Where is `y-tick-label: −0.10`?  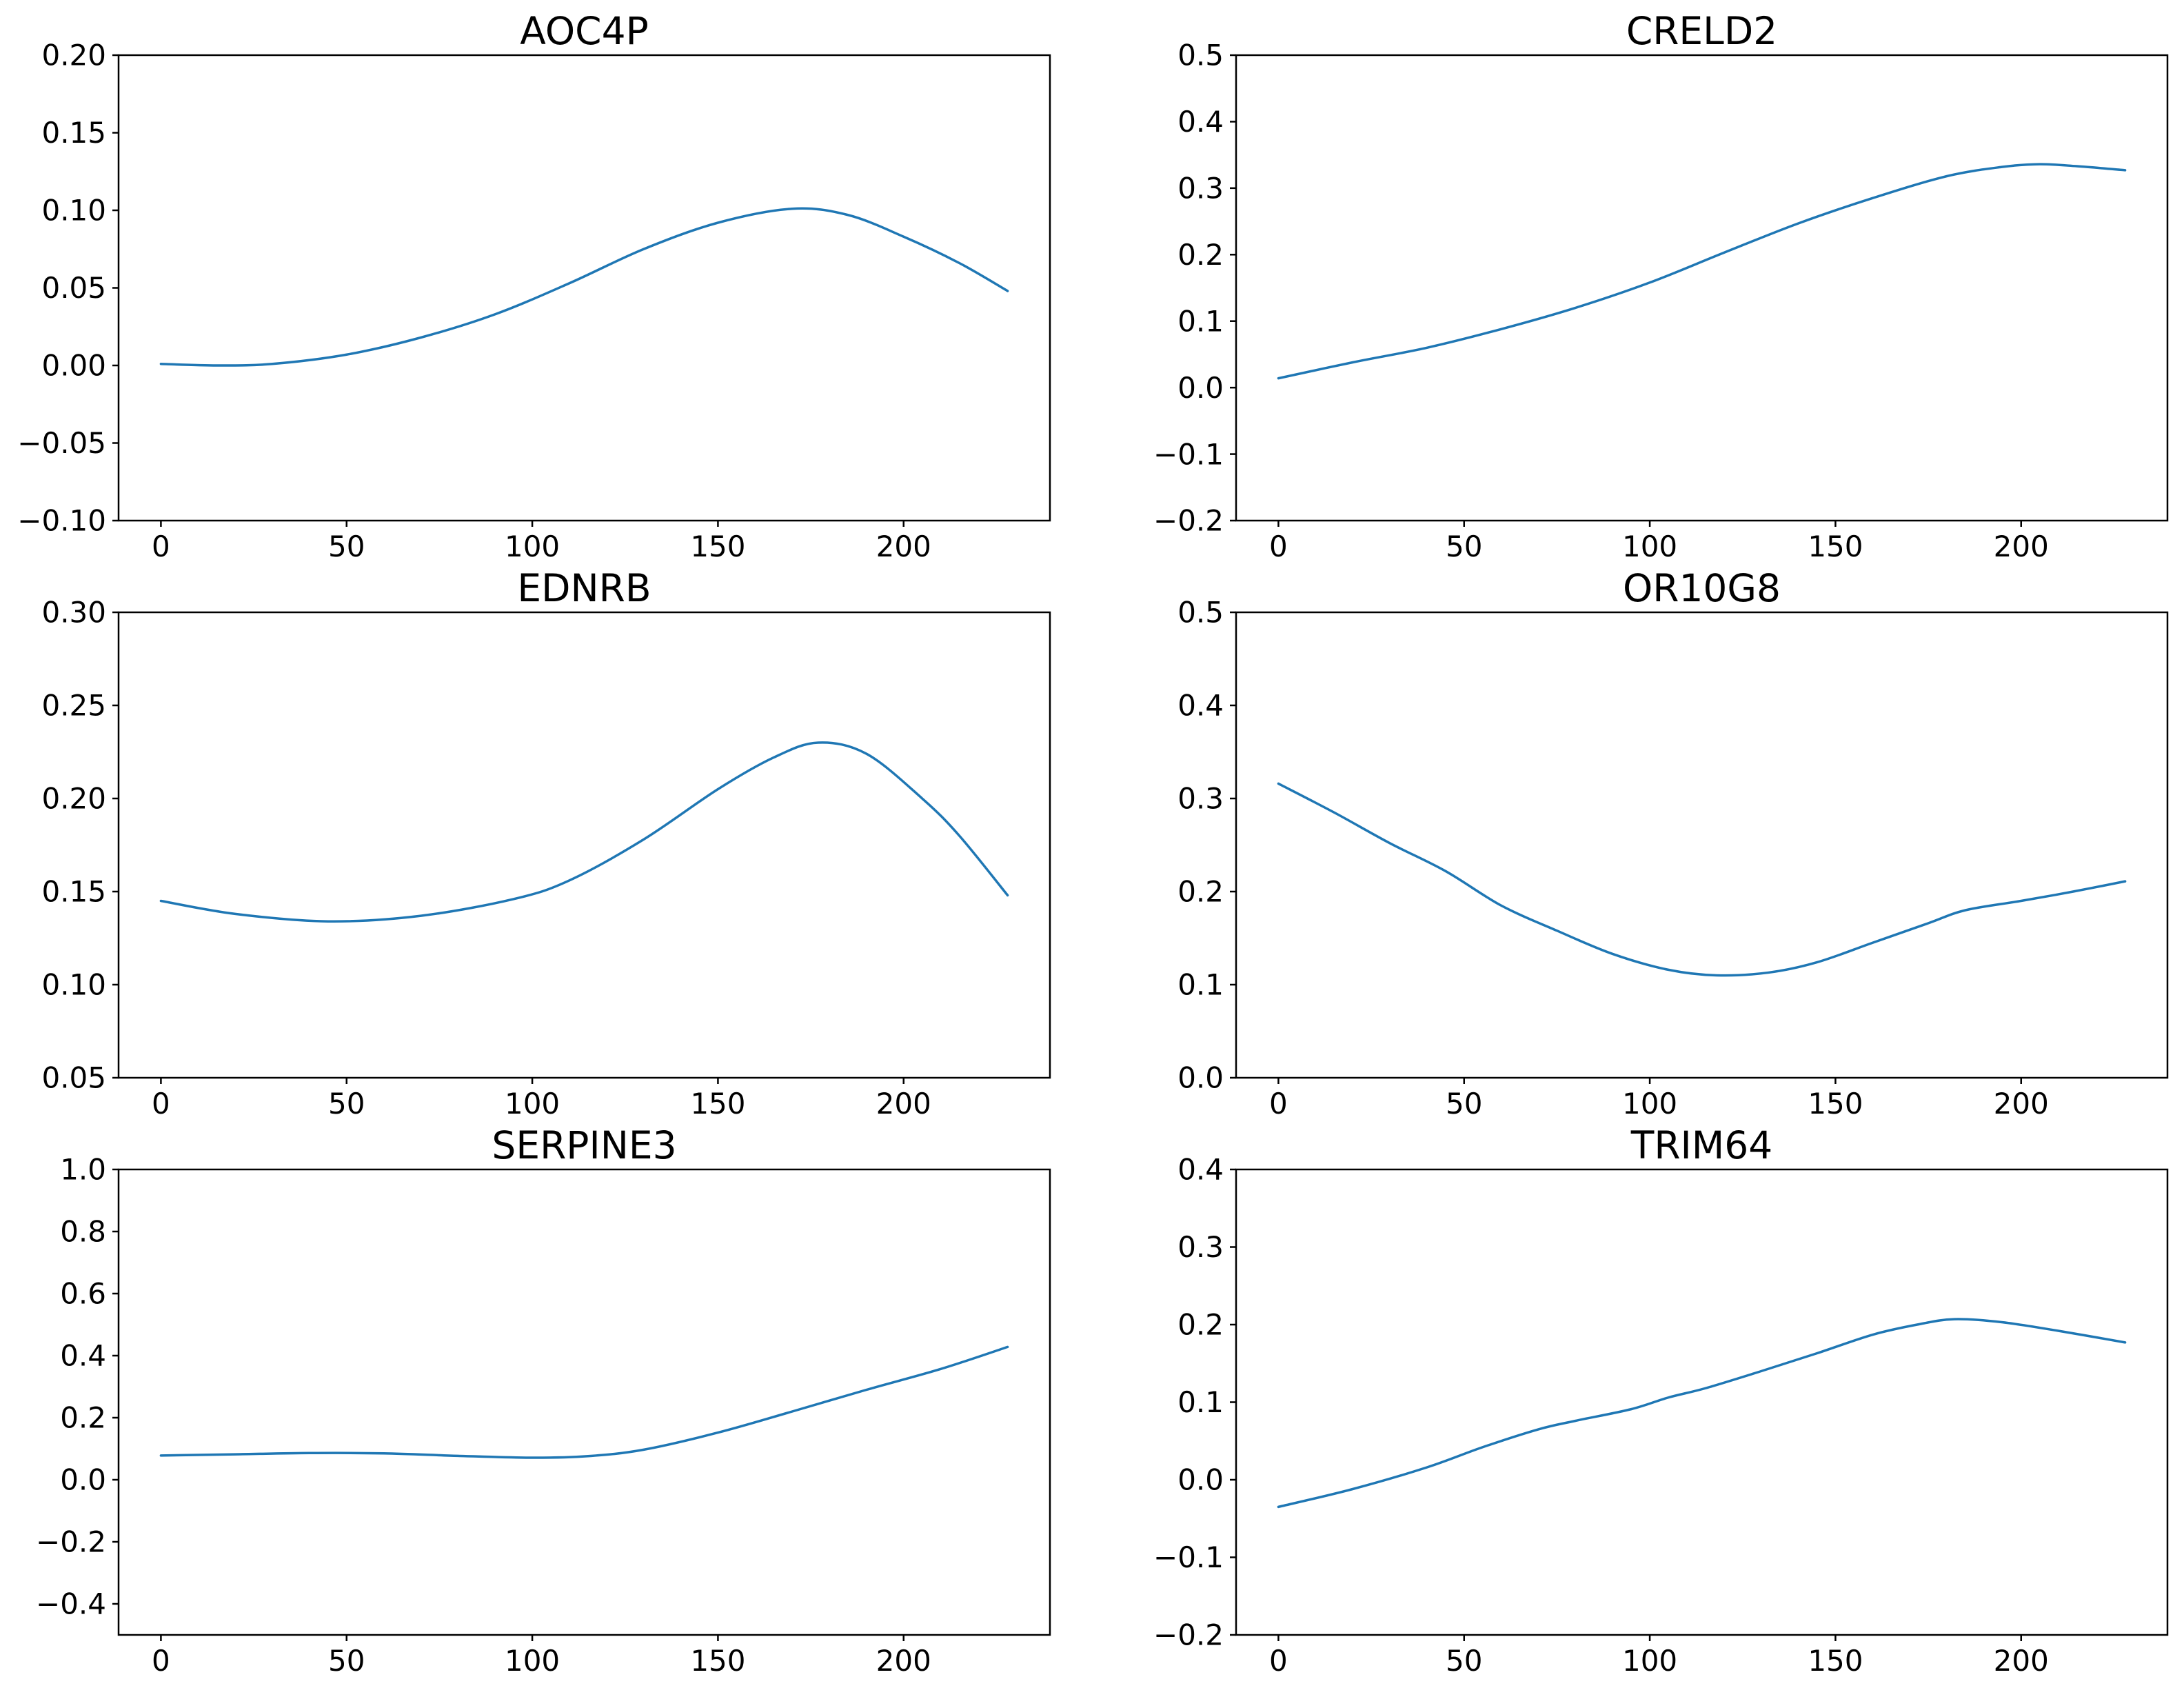
y-tick-label: −0.10 is located at coordinates (62, 521).